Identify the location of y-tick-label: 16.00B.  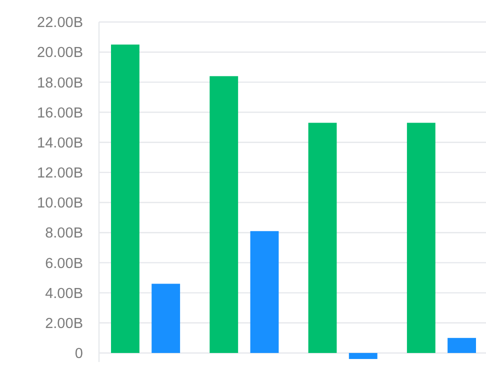
(60, 113).